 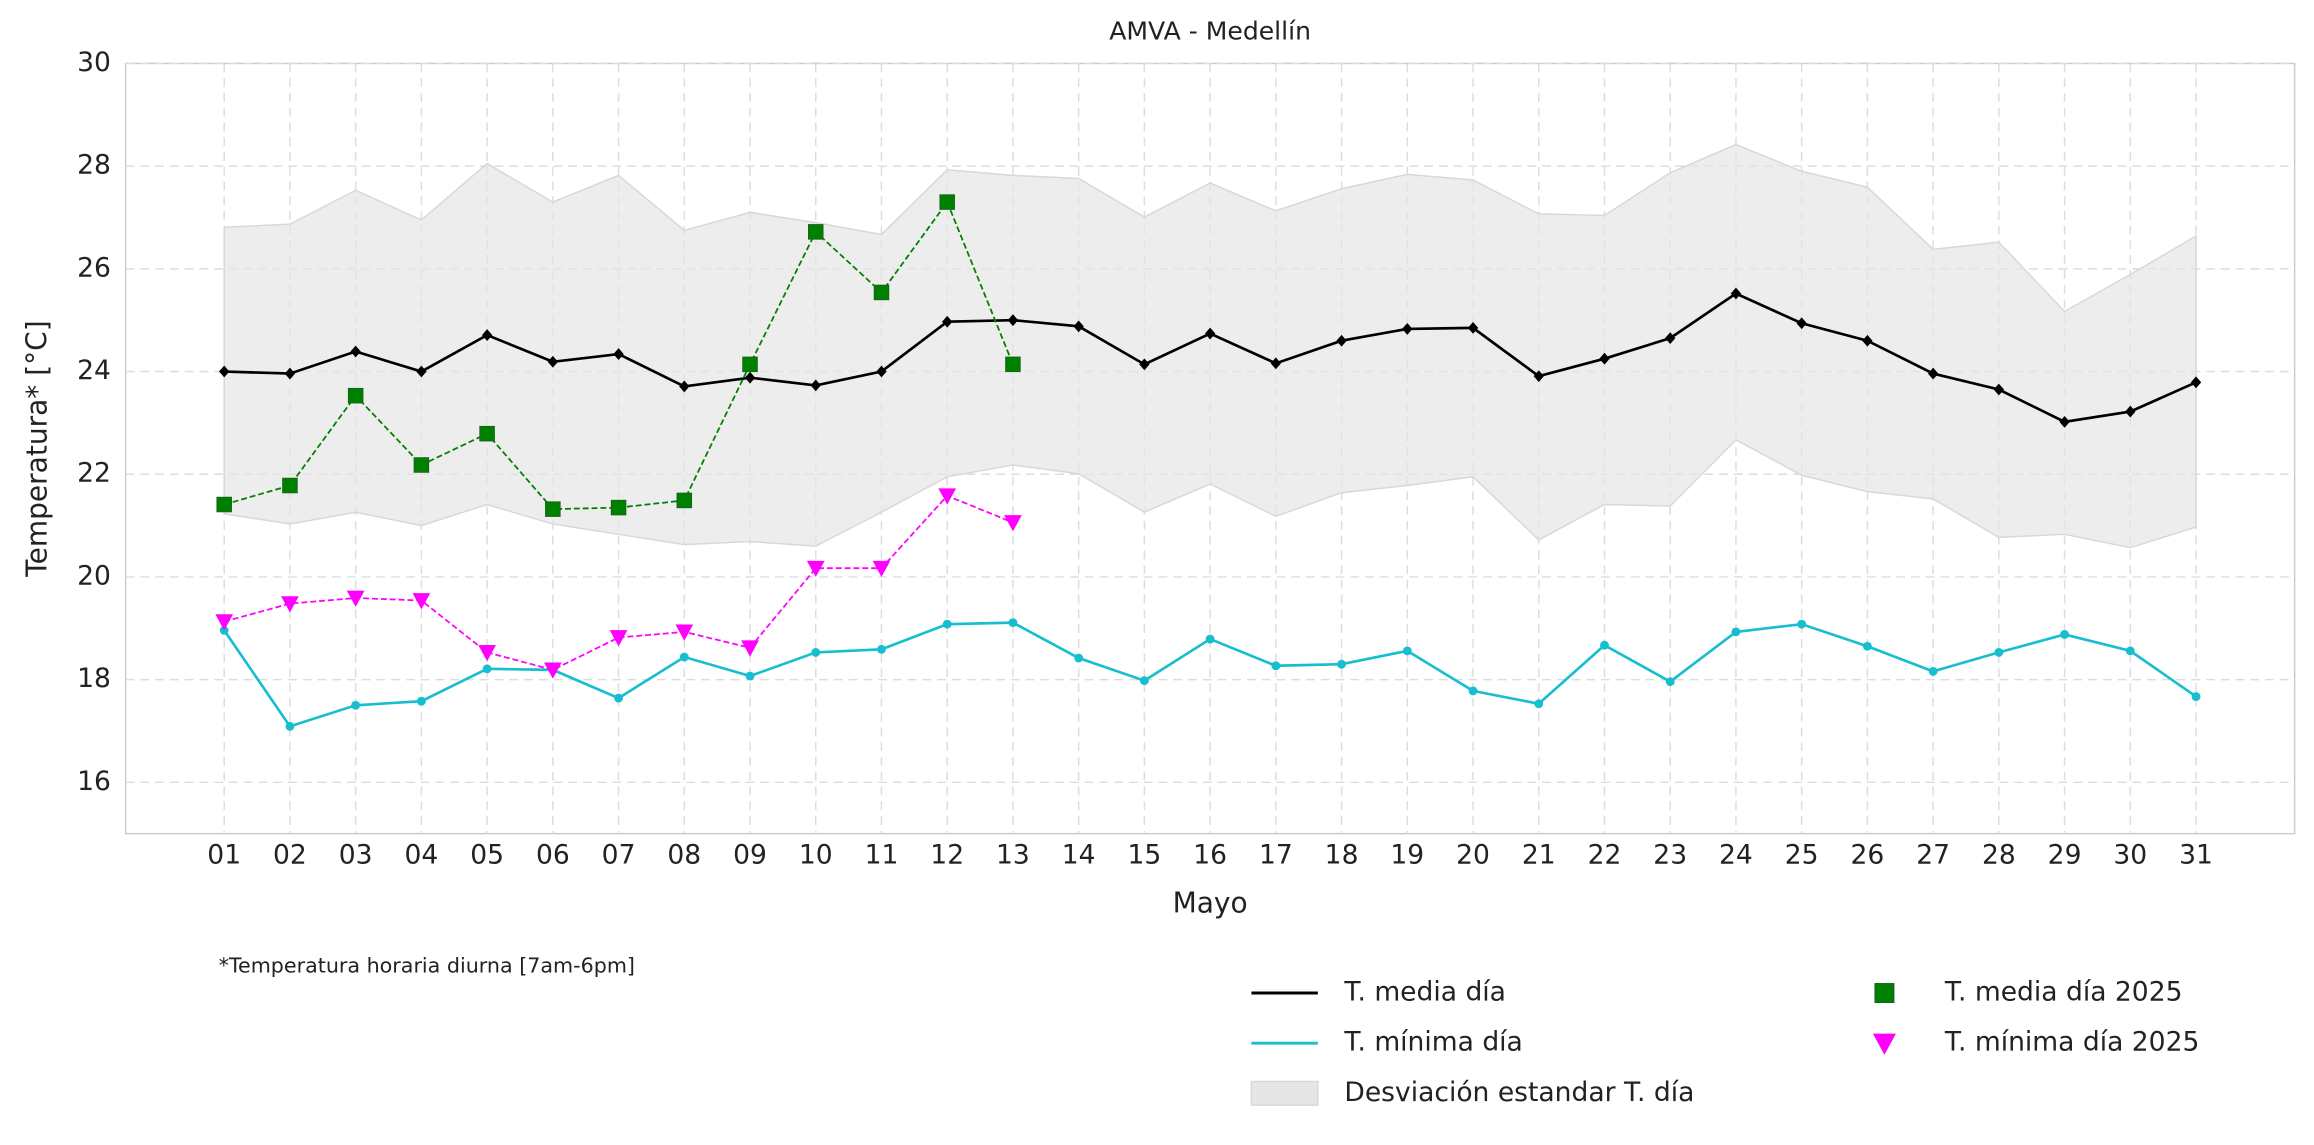 I want to click on x-tick-label: 25, so click(x=1802, y=854).